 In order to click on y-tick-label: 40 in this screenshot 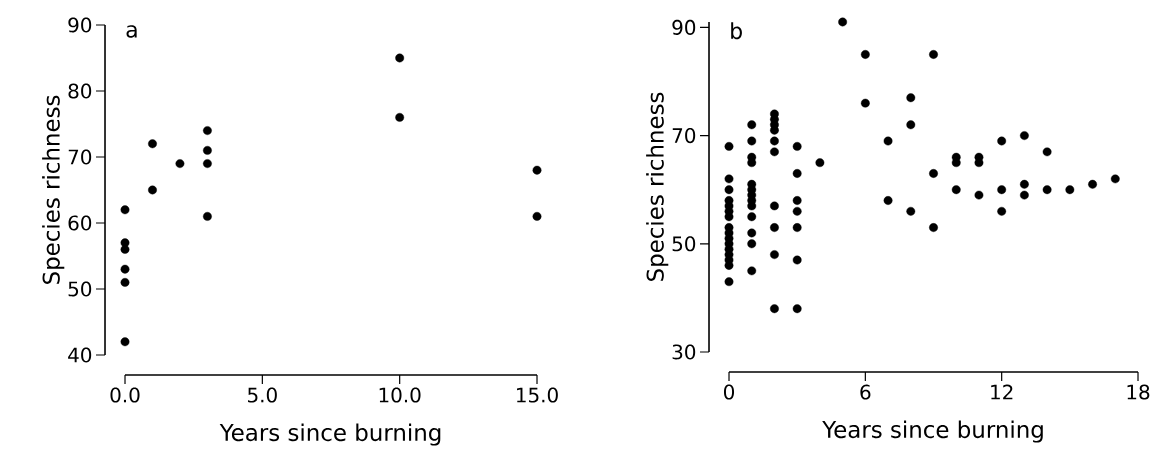, I will do `click(80, 355)`.